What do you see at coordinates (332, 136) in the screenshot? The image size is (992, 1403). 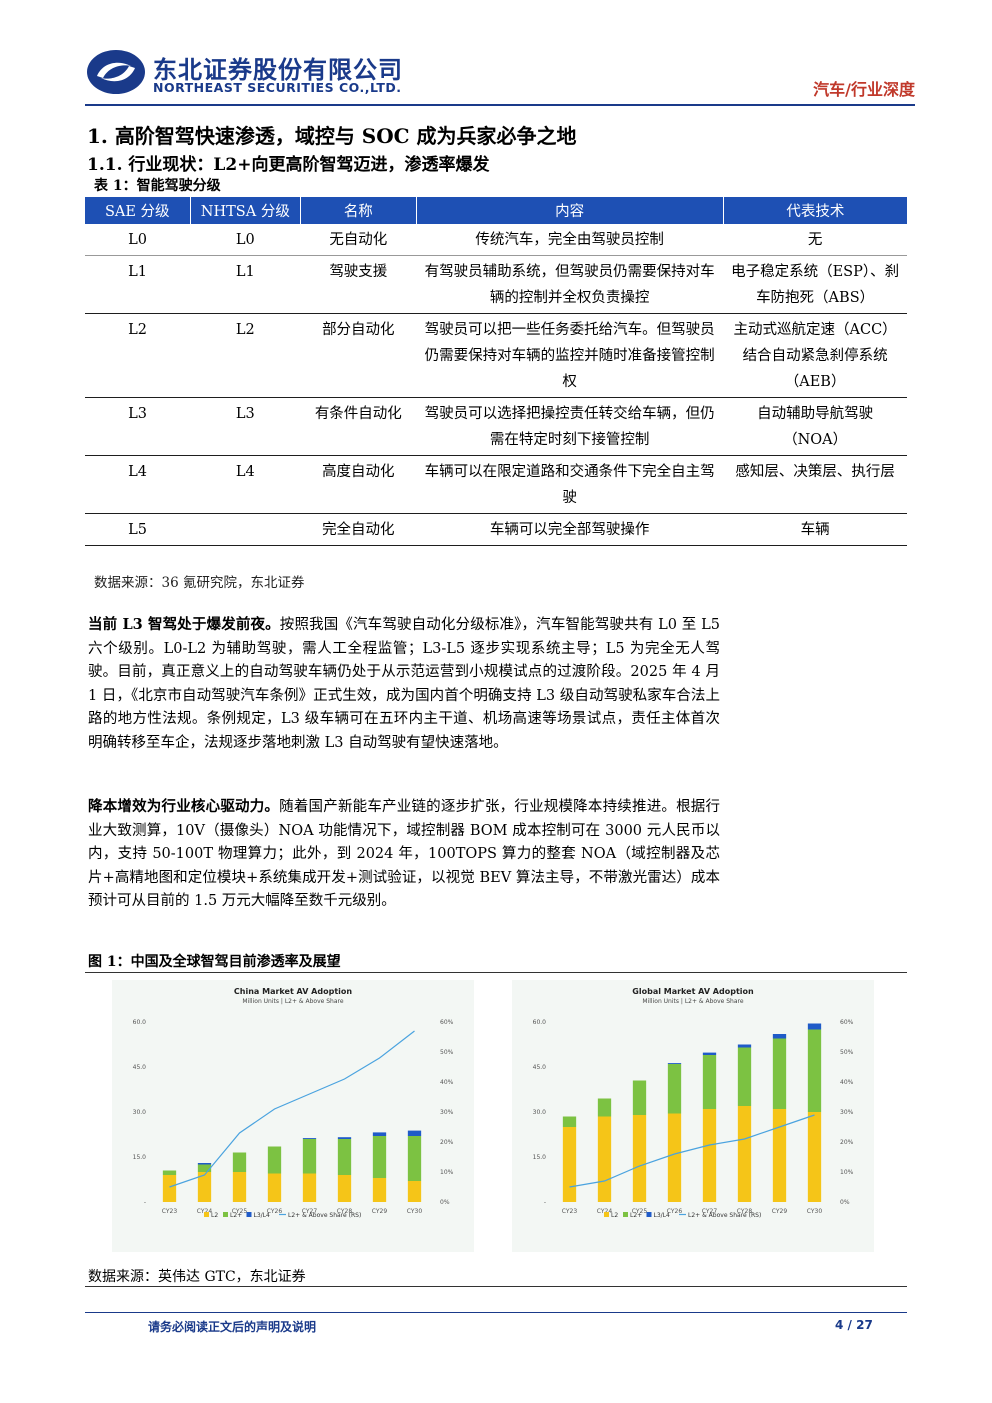 I see `section-heading: 1. 高阶智驾快速渗透，域控与 SOC 成为兵家必争之地` at bounding box center [332, 136].